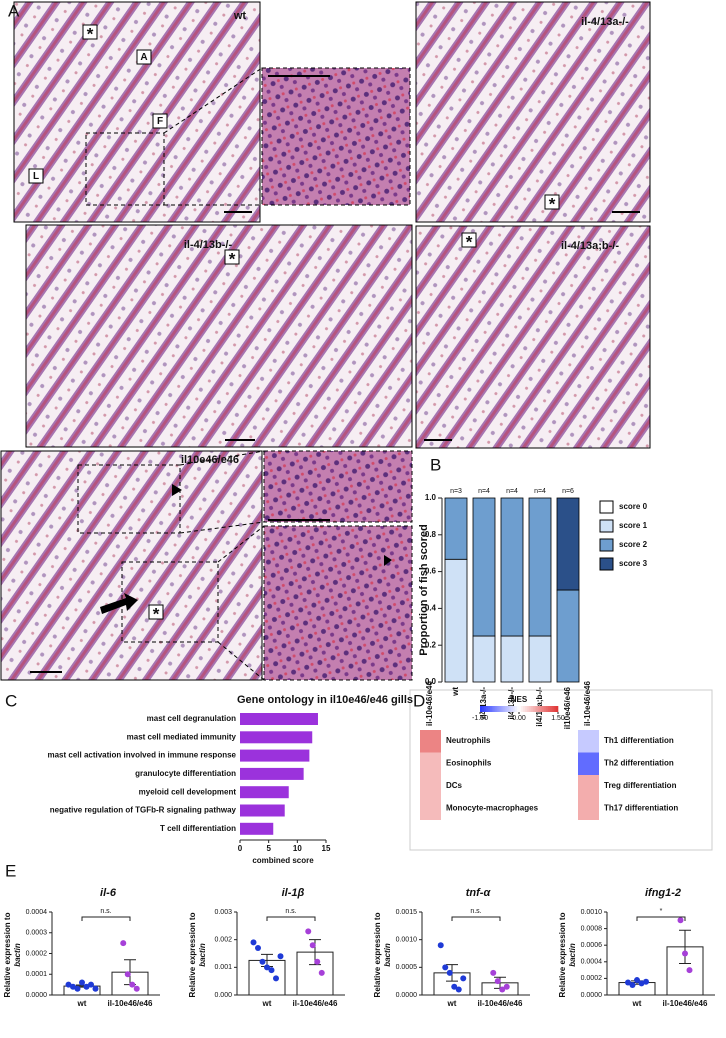  Describe the element at coordinates (293, 893) in the screenshot. I see `chart-title: il-1β` at that location.